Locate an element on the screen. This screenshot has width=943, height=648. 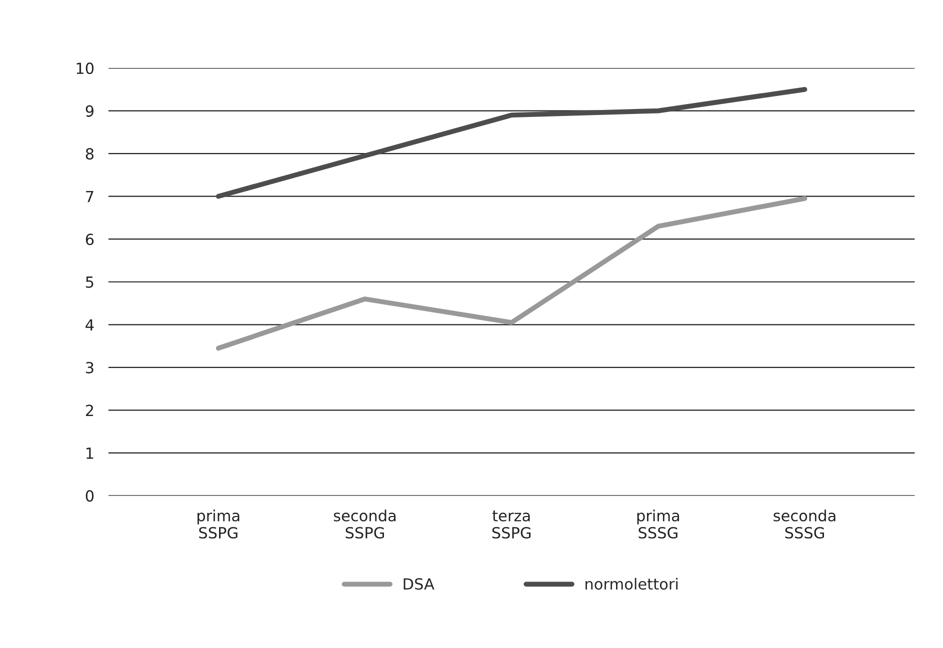
y-tick-label: 9 is located at coordinates (90, 111).